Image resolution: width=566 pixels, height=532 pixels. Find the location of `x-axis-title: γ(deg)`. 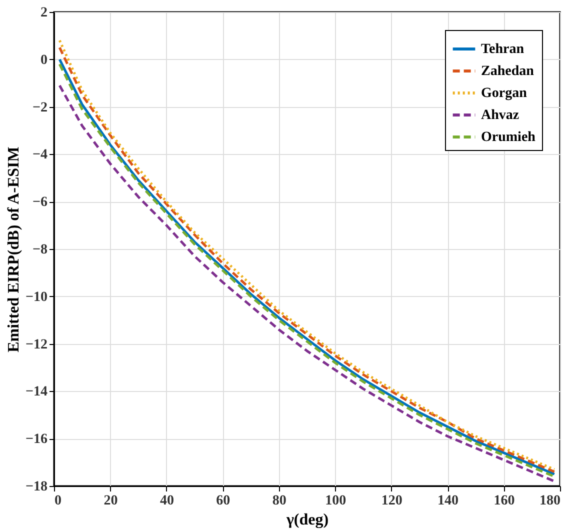

x-axis-title: γ(deg) is located at coordinates (307, 520).